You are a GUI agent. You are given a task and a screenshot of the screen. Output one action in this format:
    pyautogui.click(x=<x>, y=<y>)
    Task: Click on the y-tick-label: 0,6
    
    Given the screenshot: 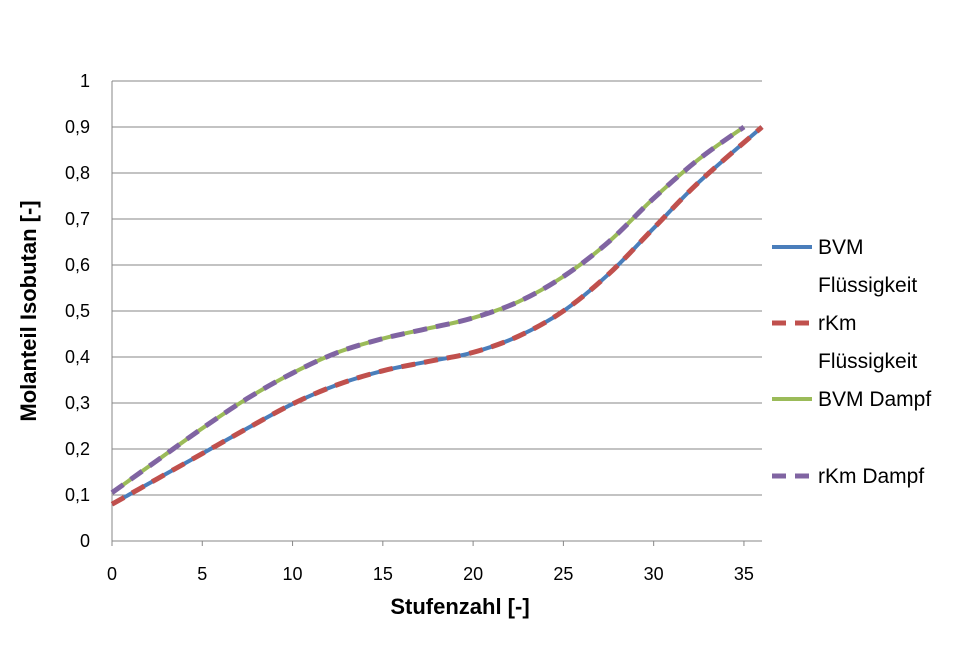 What is the action you would take?
    pyautogui.click(x=77, y=265)
    